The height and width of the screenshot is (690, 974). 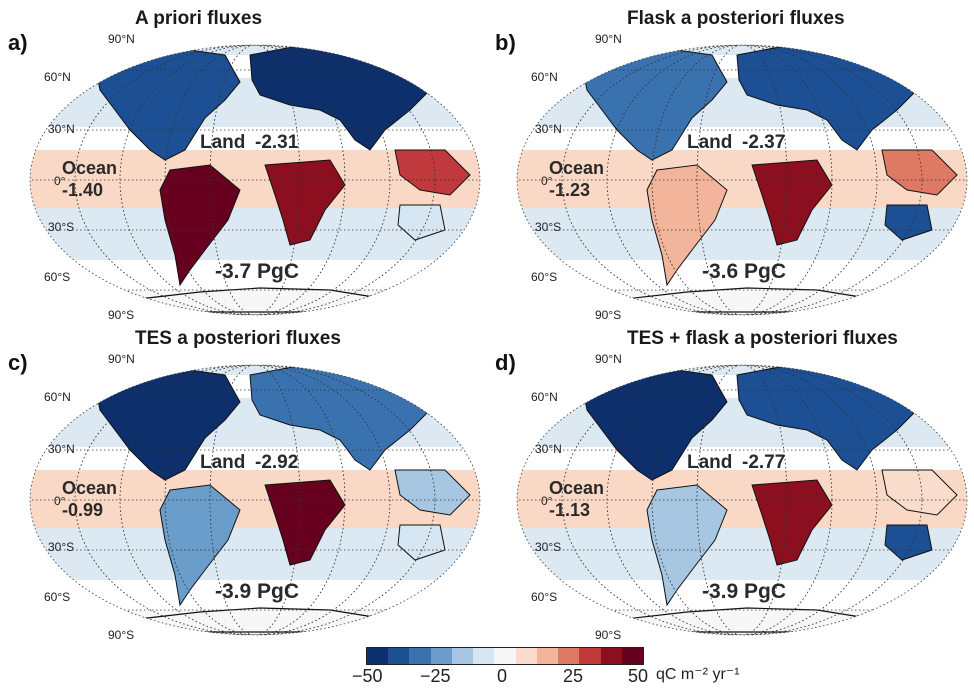 I want to click on panel-title: A priori fluxes, so click(x=199, y=18).